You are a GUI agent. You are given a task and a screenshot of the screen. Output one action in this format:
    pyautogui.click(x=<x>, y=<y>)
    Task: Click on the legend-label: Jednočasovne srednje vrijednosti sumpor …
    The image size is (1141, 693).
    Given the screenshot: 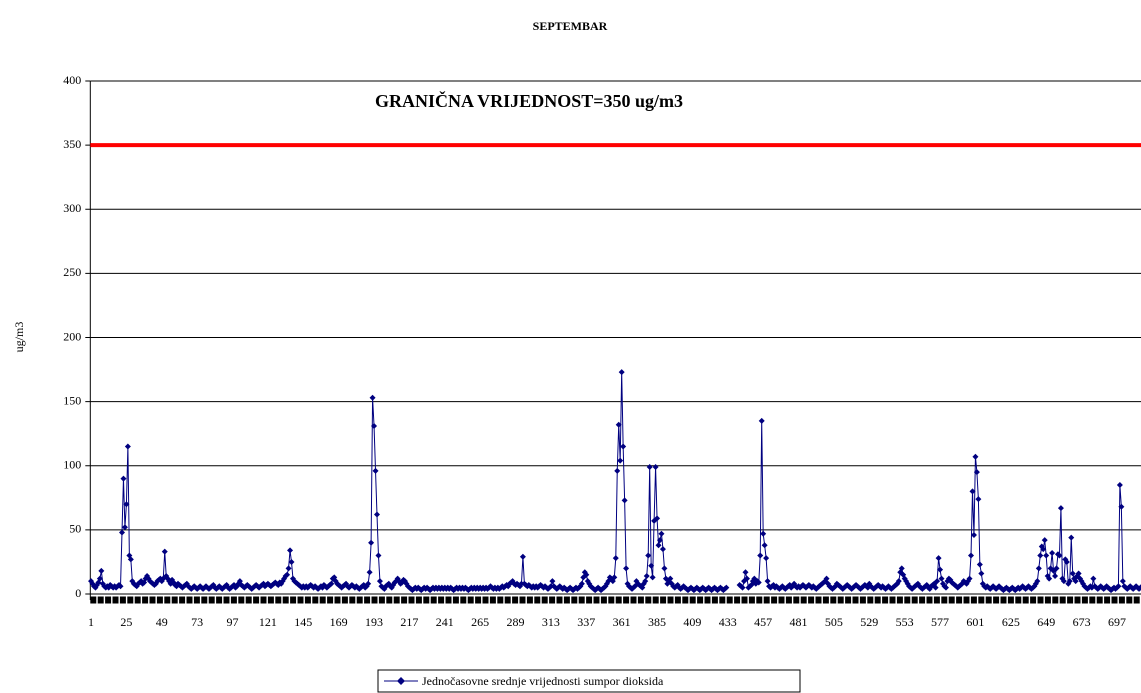 What is the action you would take?
    pyautogui.click(x=543, y=681)
    